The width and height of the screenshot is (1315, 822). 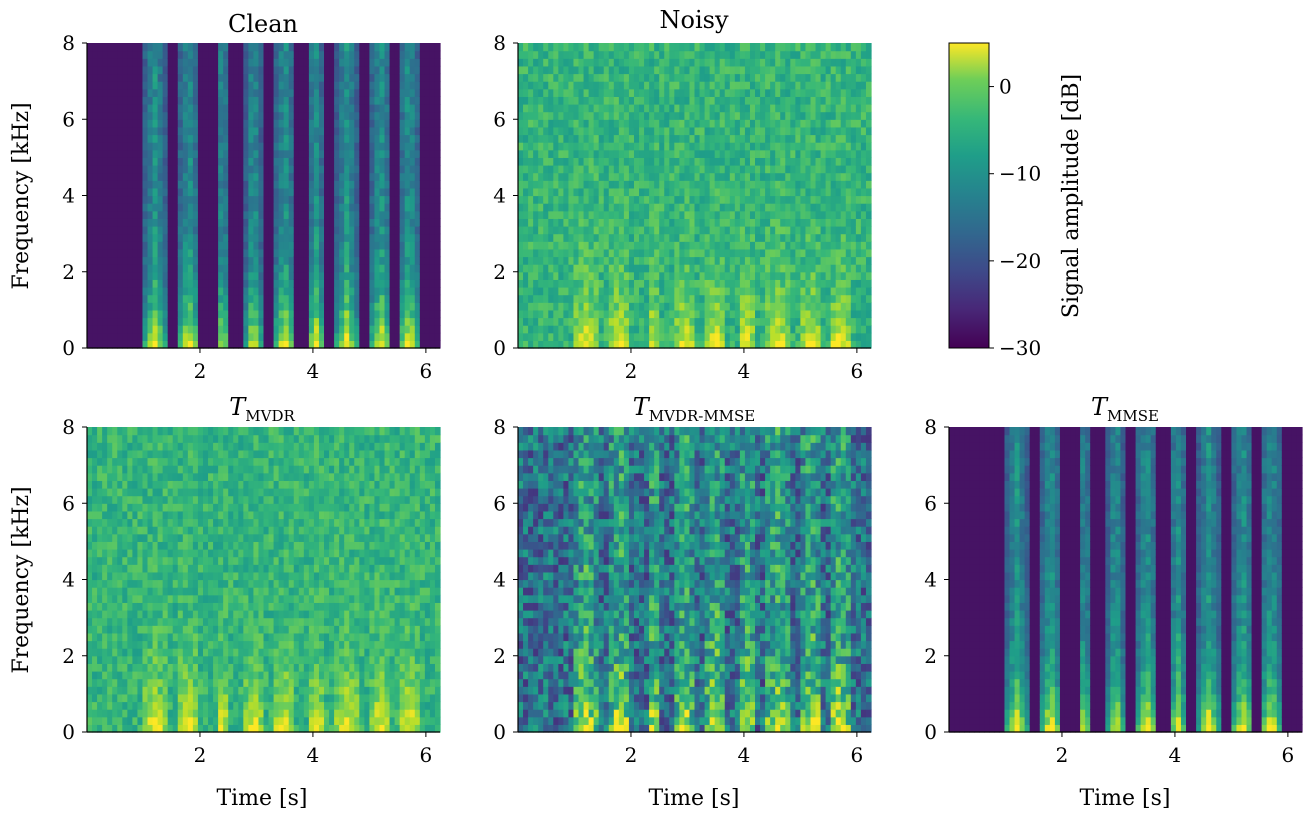 What do you see at coordinates (694, 20) in the screenshot?
I see `panel-title-noisy: Noisy` at bounding box center [694, 20].